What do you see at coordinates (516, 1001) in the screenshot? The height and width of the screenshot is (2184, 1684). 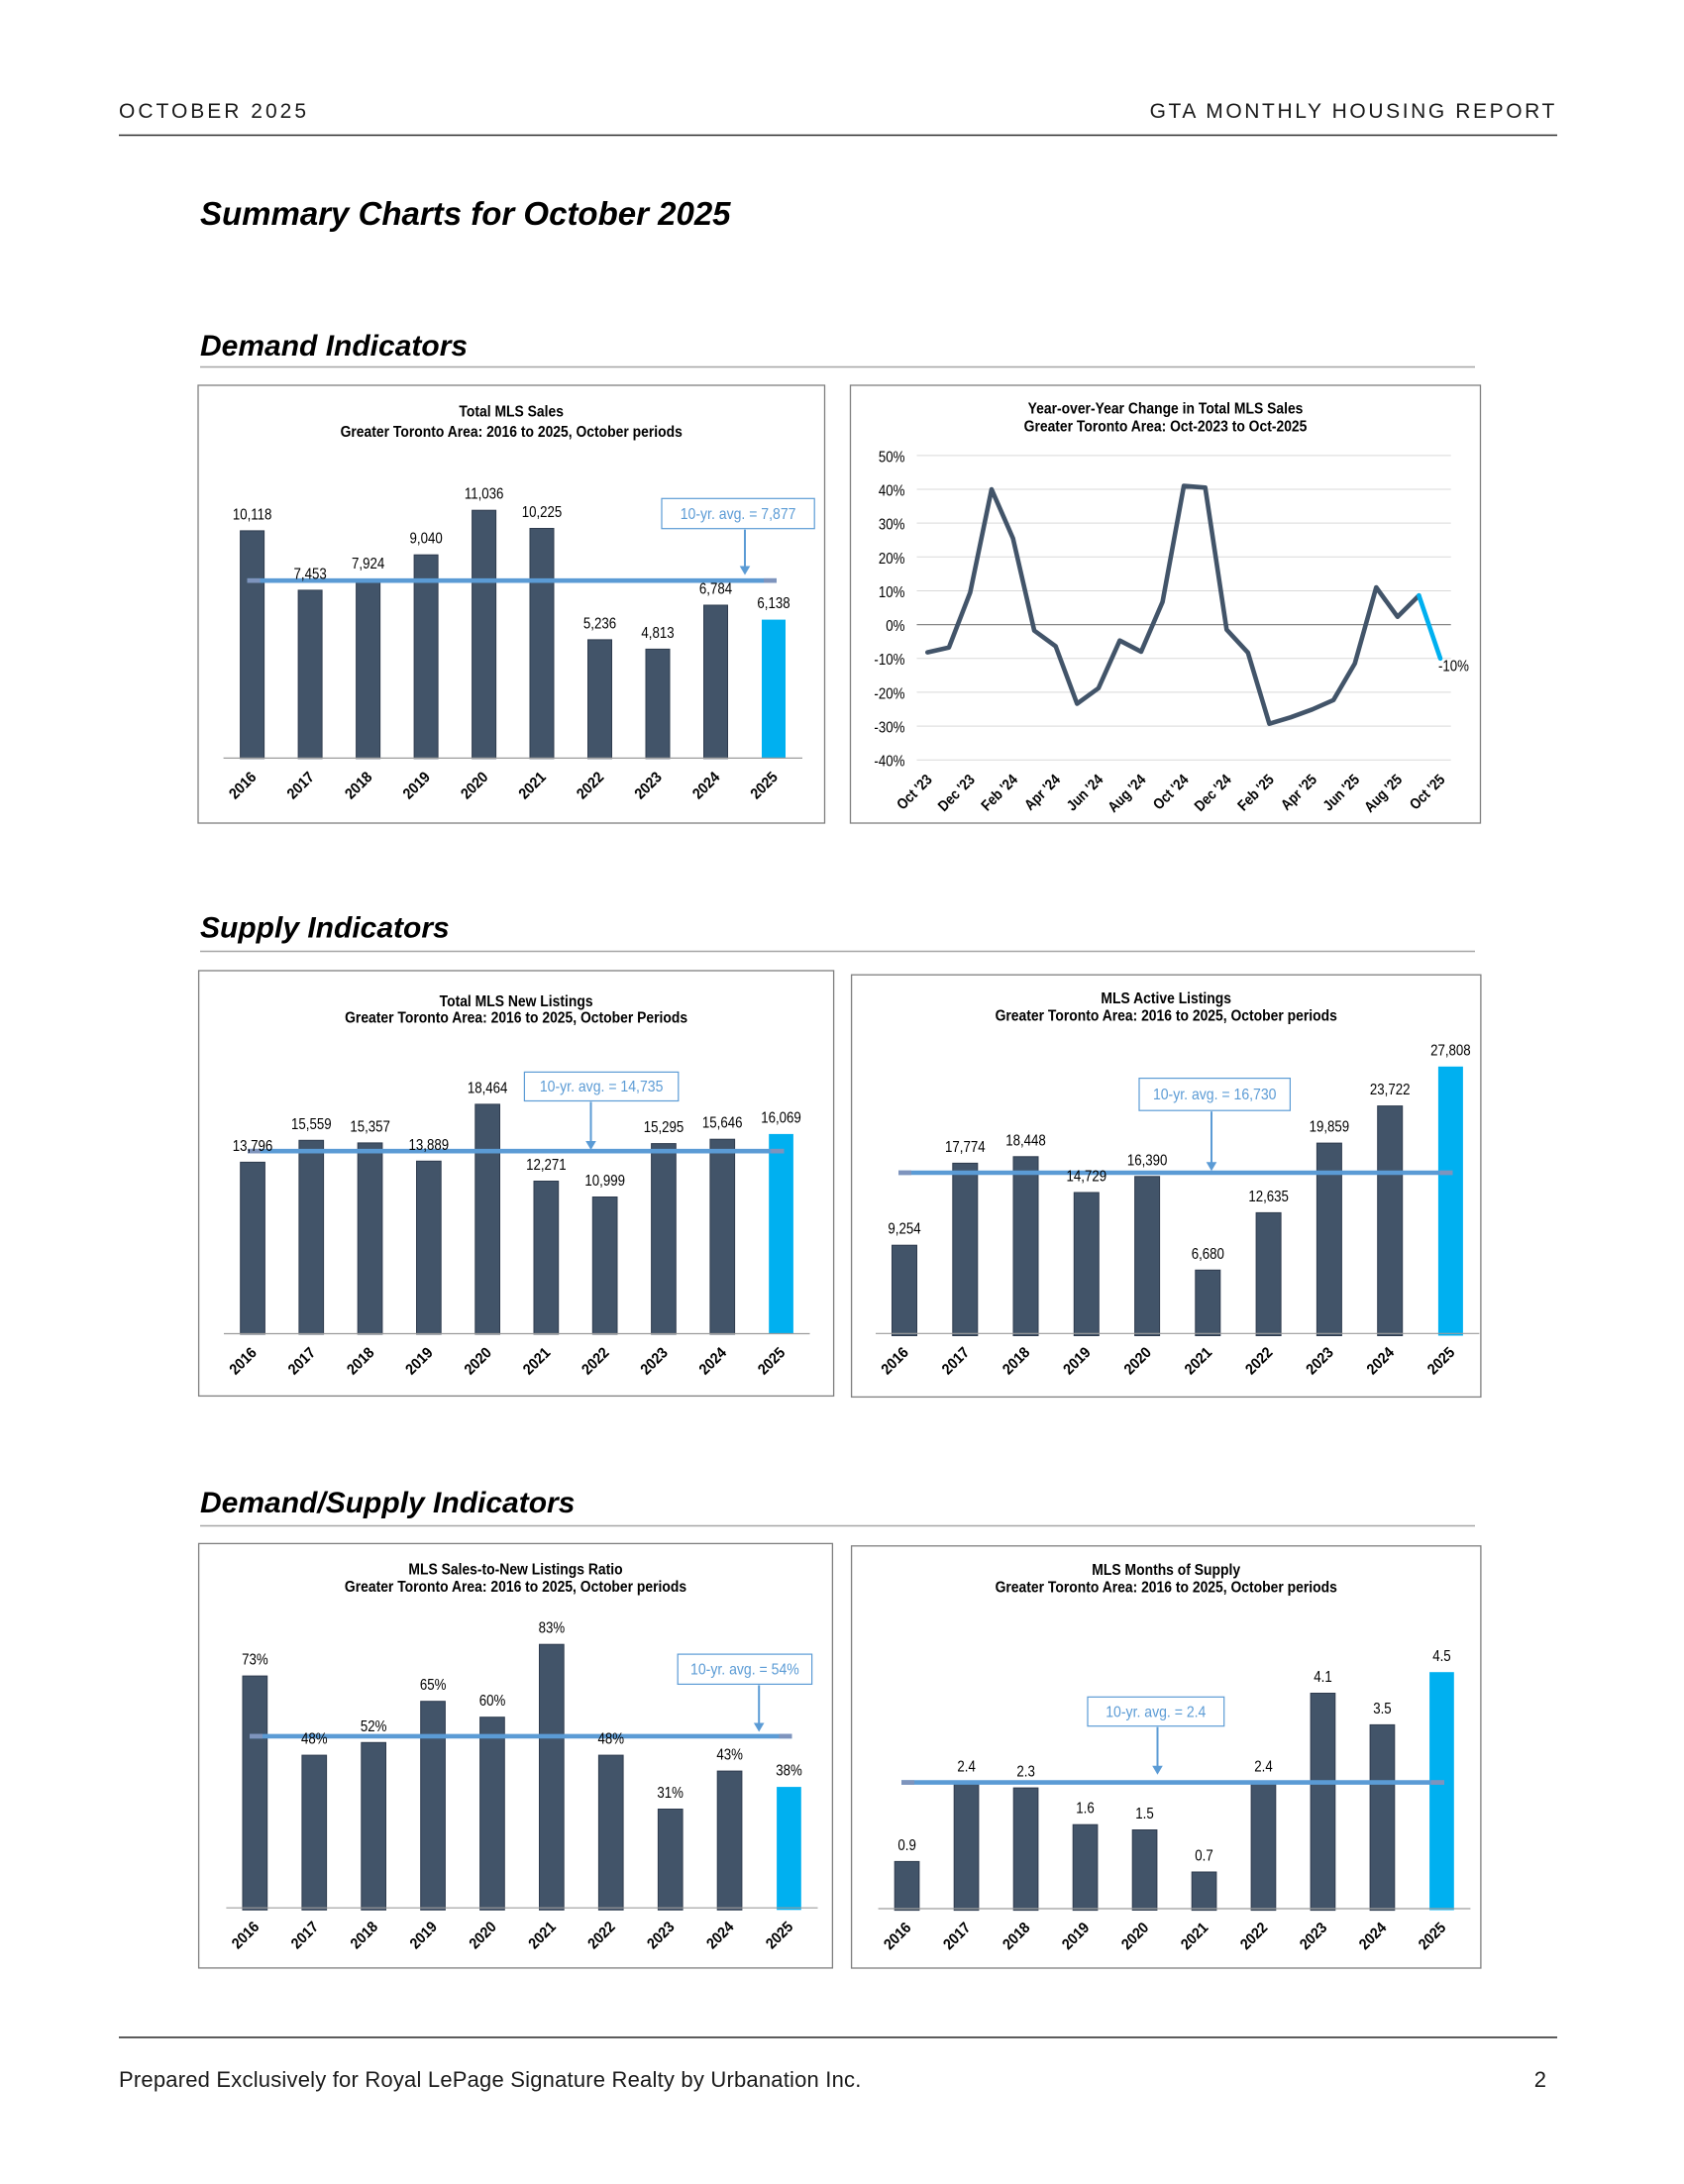 I see `svg-text: Total MLS New Listings` at bounding box center [516, 1001].